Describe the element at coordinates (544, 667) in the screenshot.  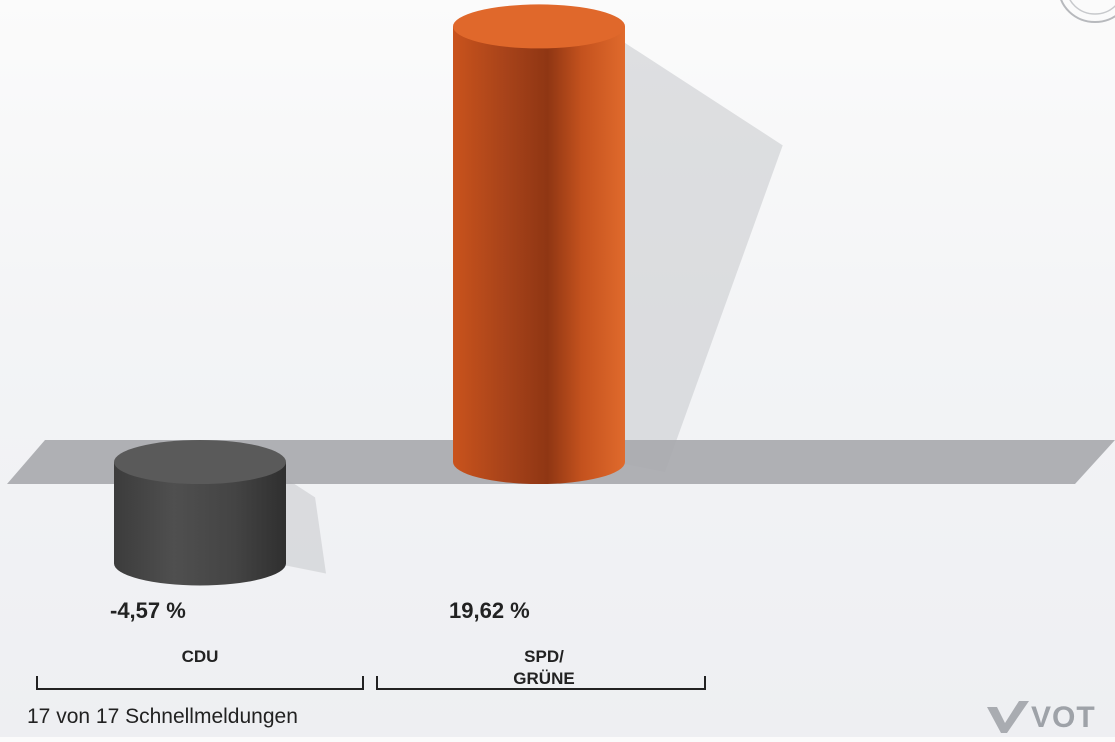
I see `category-label-1: SPD/ GRÜNE` at that location.